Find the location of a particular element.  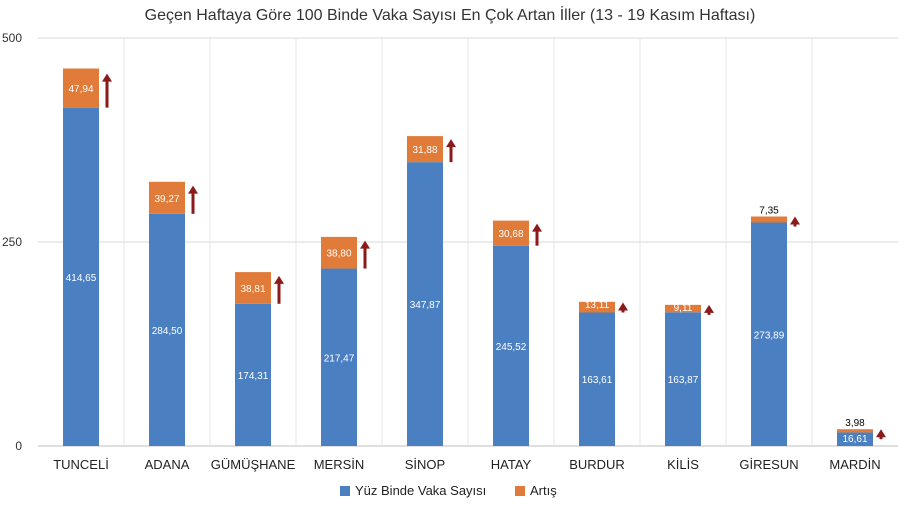

x-tick-label: GİRESUN is located at coordinates (768, 464).